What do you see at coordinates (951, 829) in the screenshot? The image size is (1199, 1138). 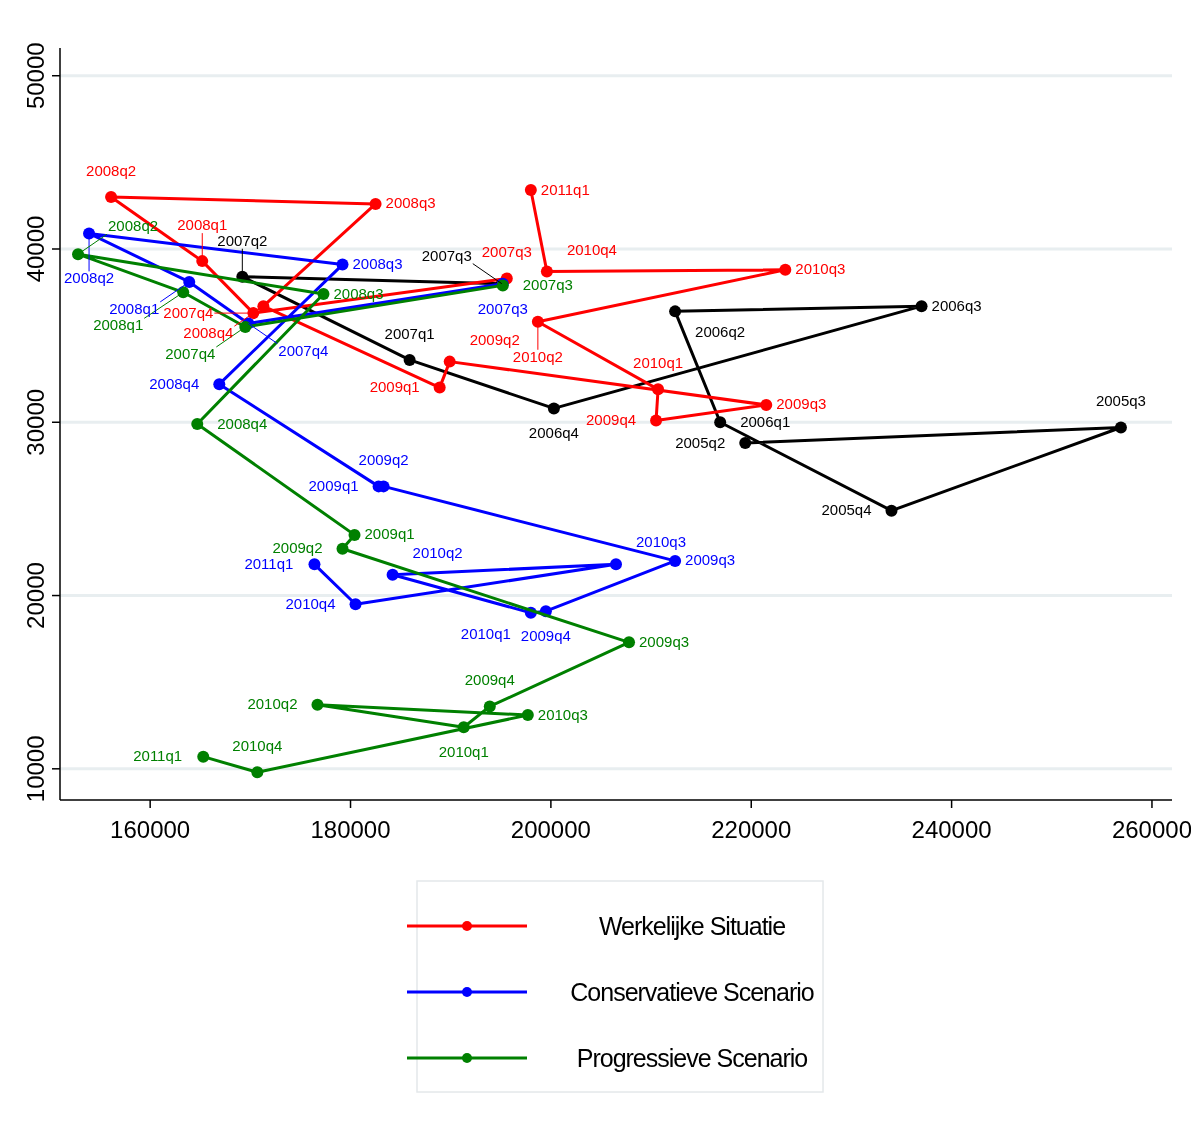 I see `x-tick-label: 240000` at bounding box center [951, 829].